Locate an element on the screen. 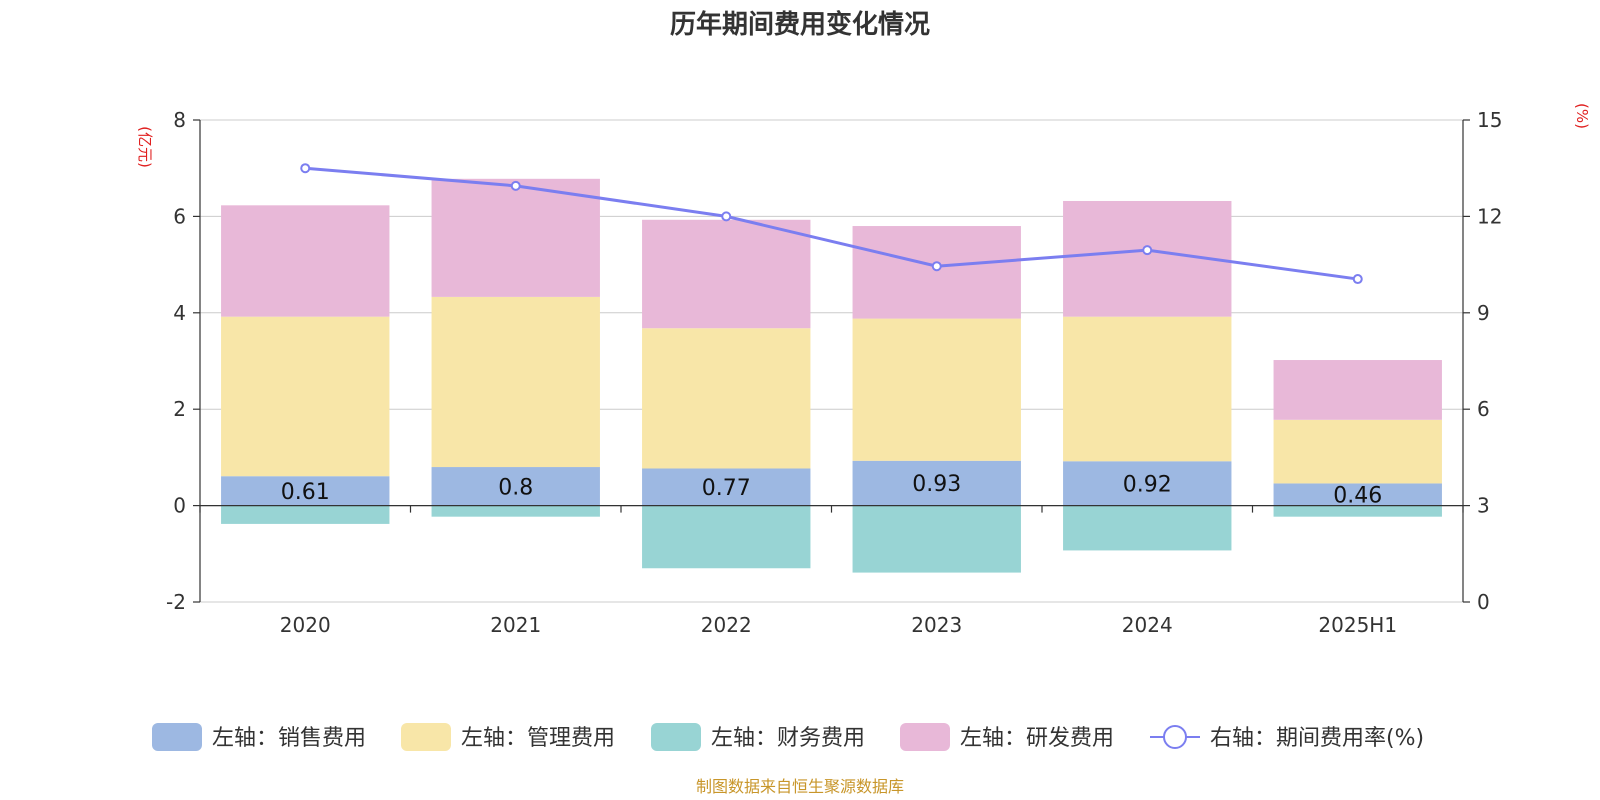  rate-line-path is located at coordinates (831, 223).